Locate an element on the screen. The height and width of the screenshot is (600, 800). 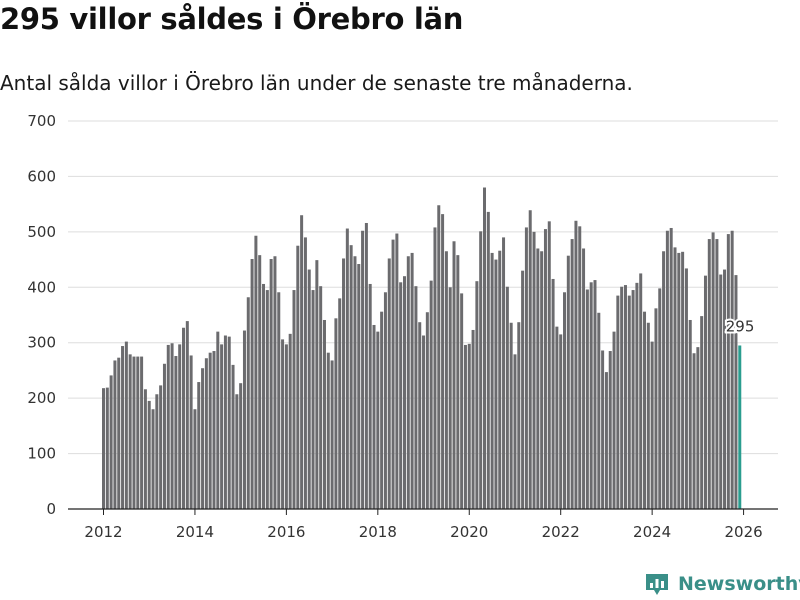
bar-highlight is located at coordinates (740, 427).